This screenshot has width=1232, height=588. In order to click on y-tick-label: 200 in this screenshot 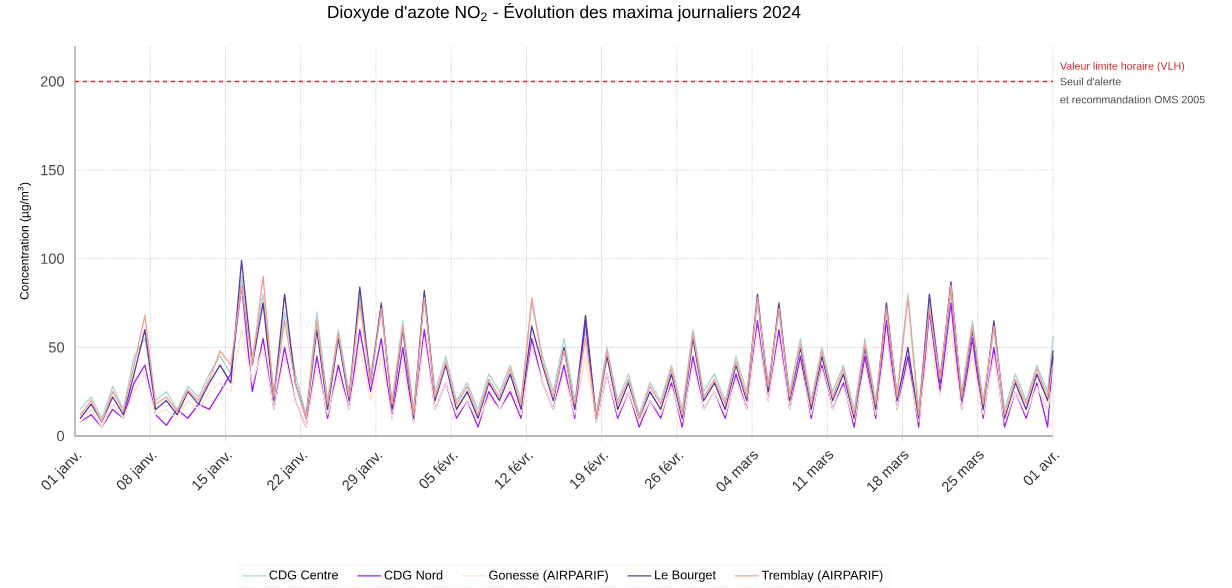, I will do `click(52, 81)`.